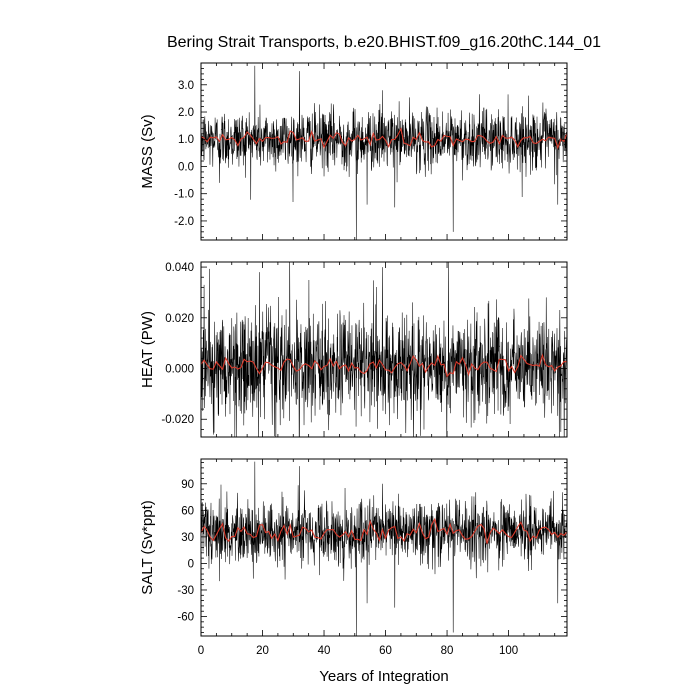  What do you see at coordinates (385, 651) in the screenshot?
I see `x-tick-label: 60` at bounding box center [385, 651].